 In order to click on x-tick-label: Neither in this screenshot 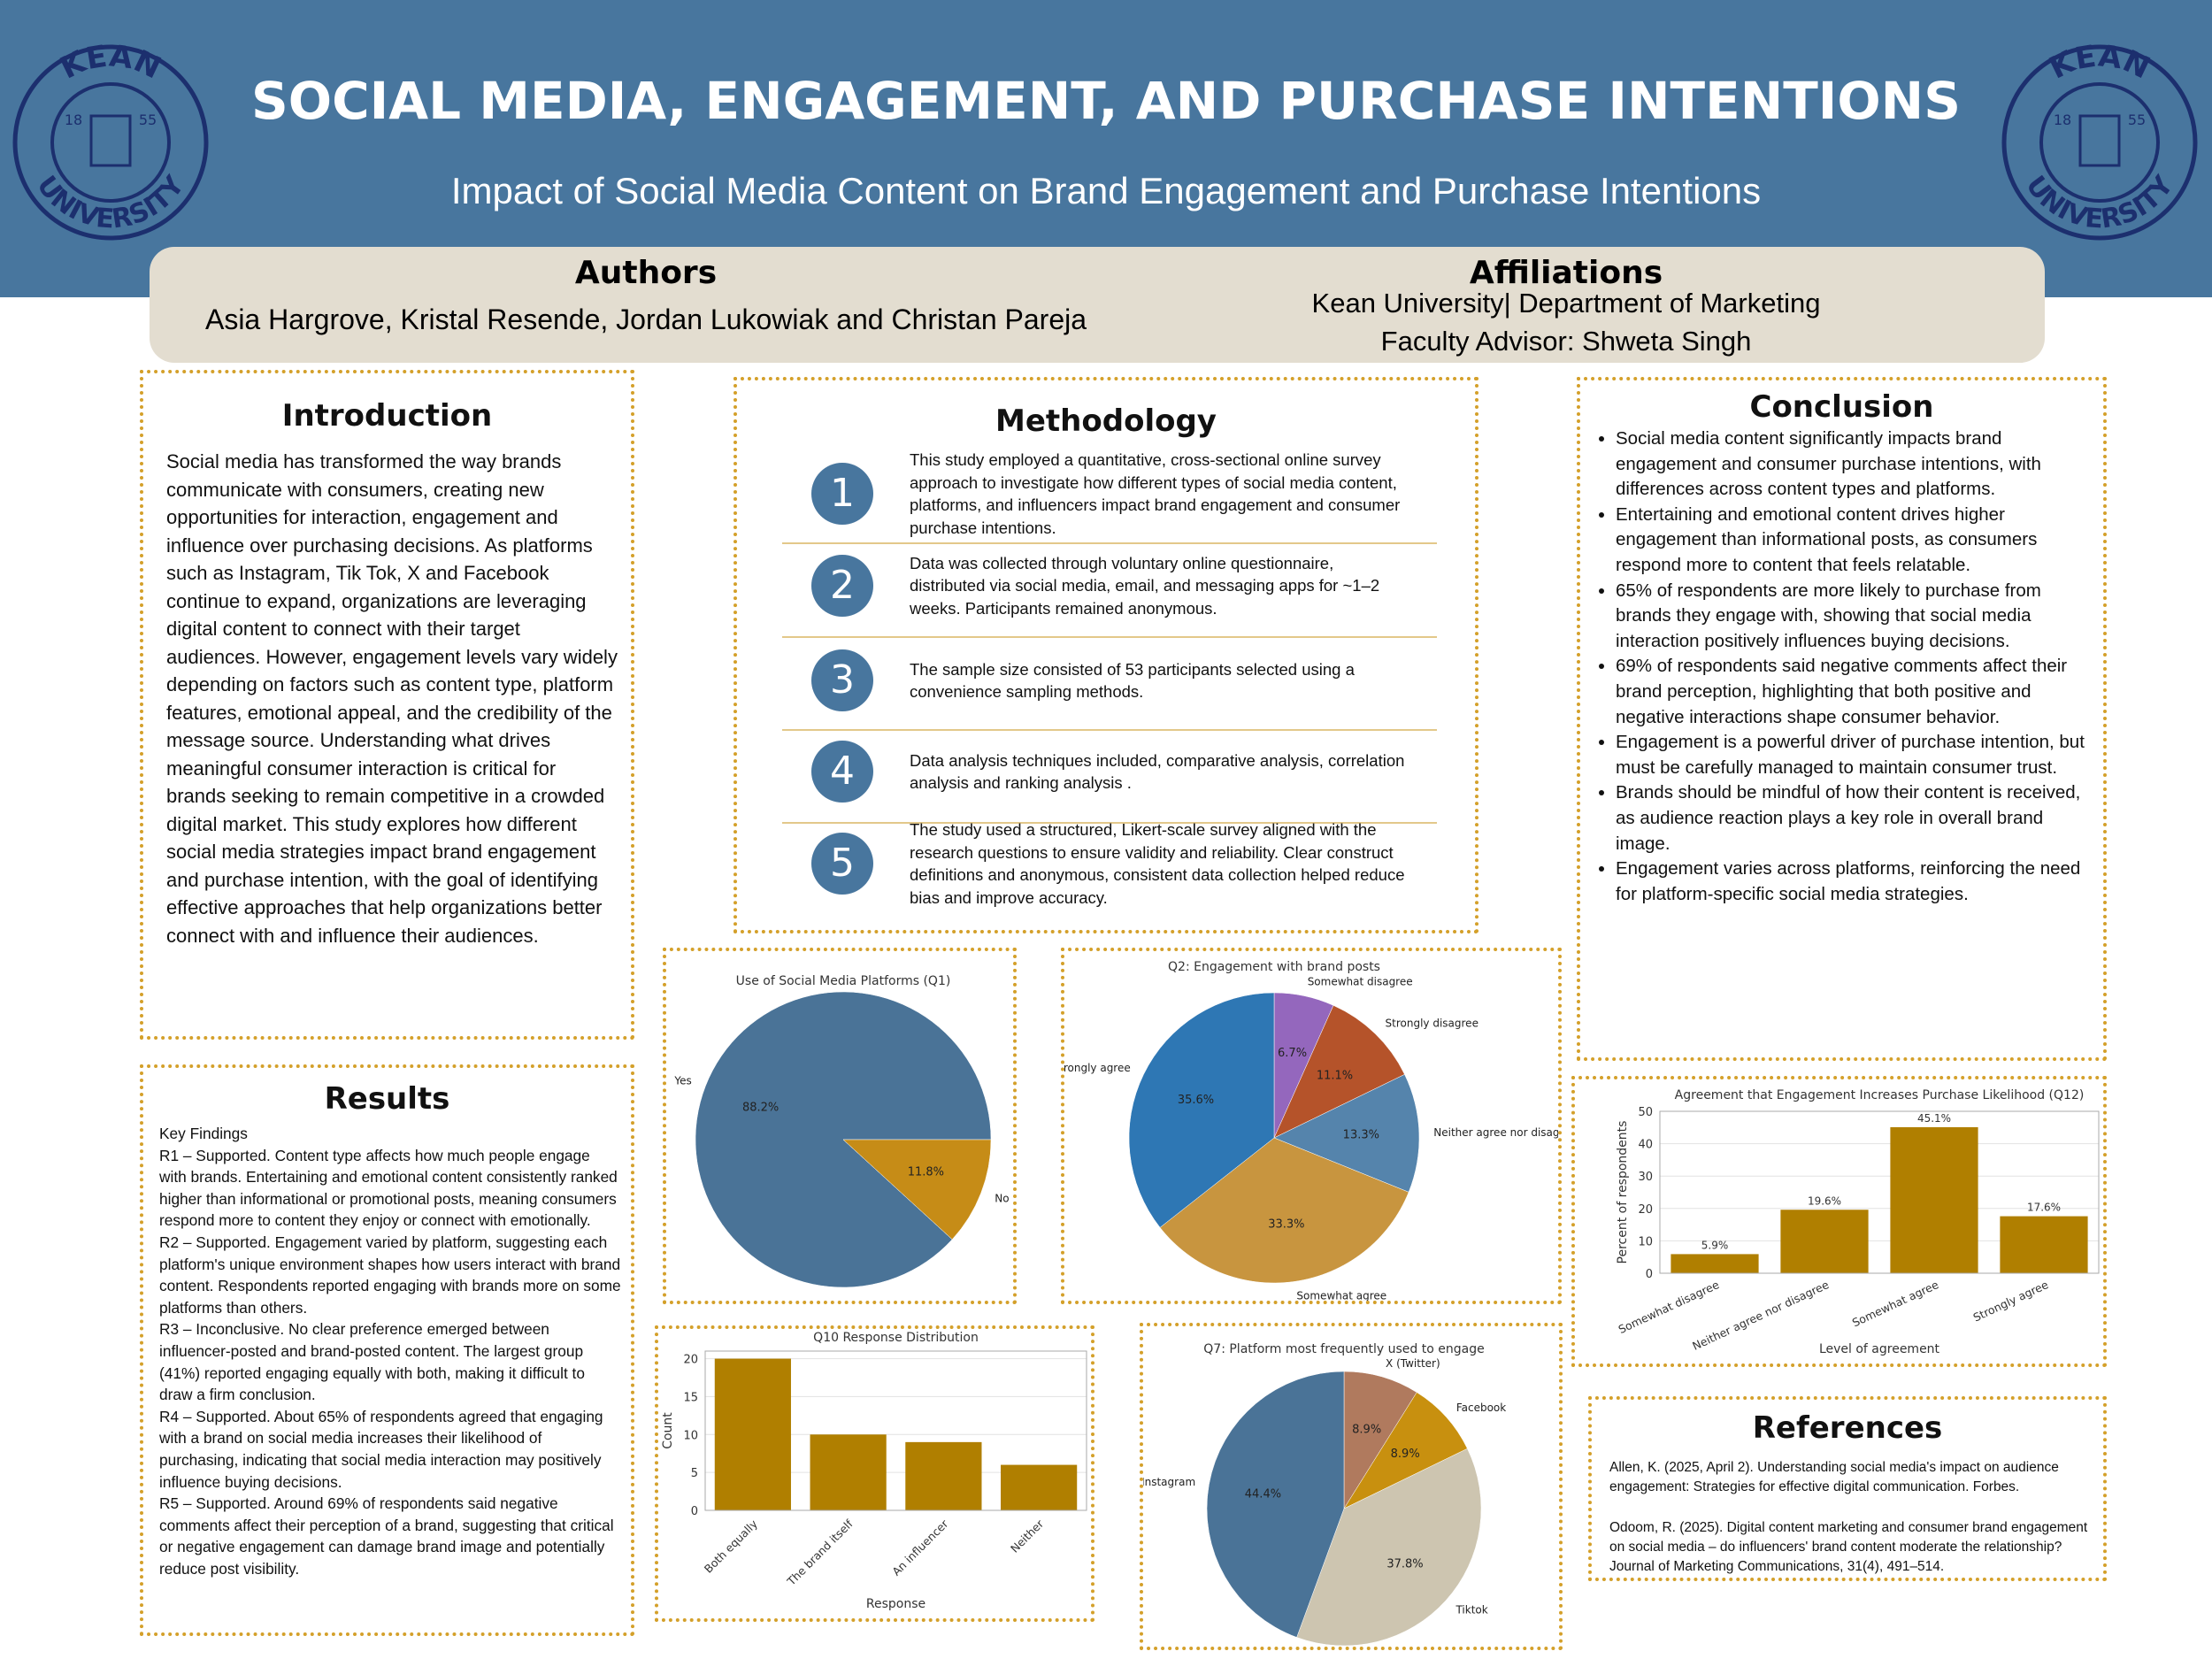, I will do `click(1028, 1536)`.